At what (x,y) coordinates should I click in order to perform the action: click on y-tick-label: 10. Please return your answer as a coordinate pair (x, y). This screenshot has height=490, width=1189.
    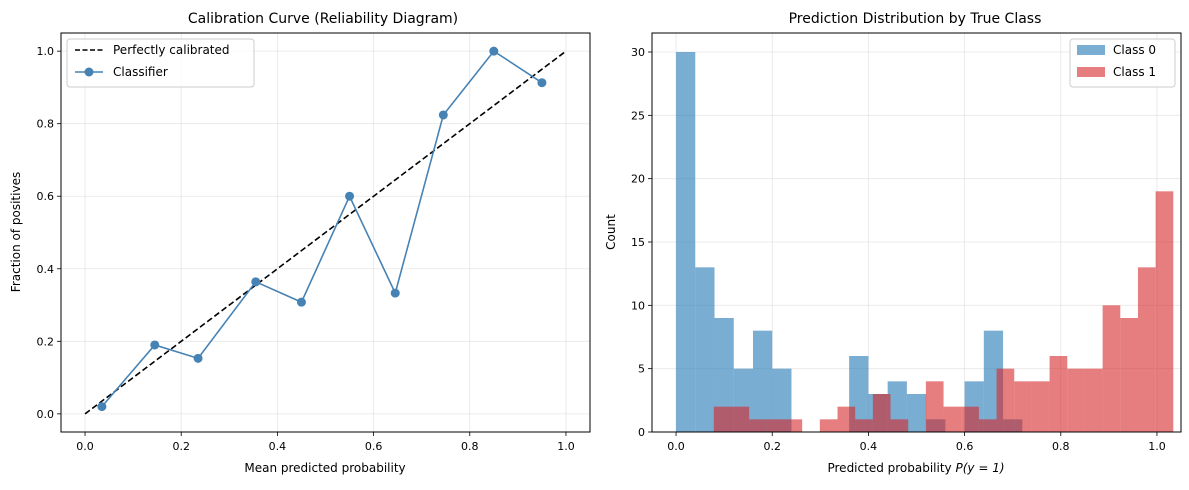
    Looking at the image, I should click on (638, 305).